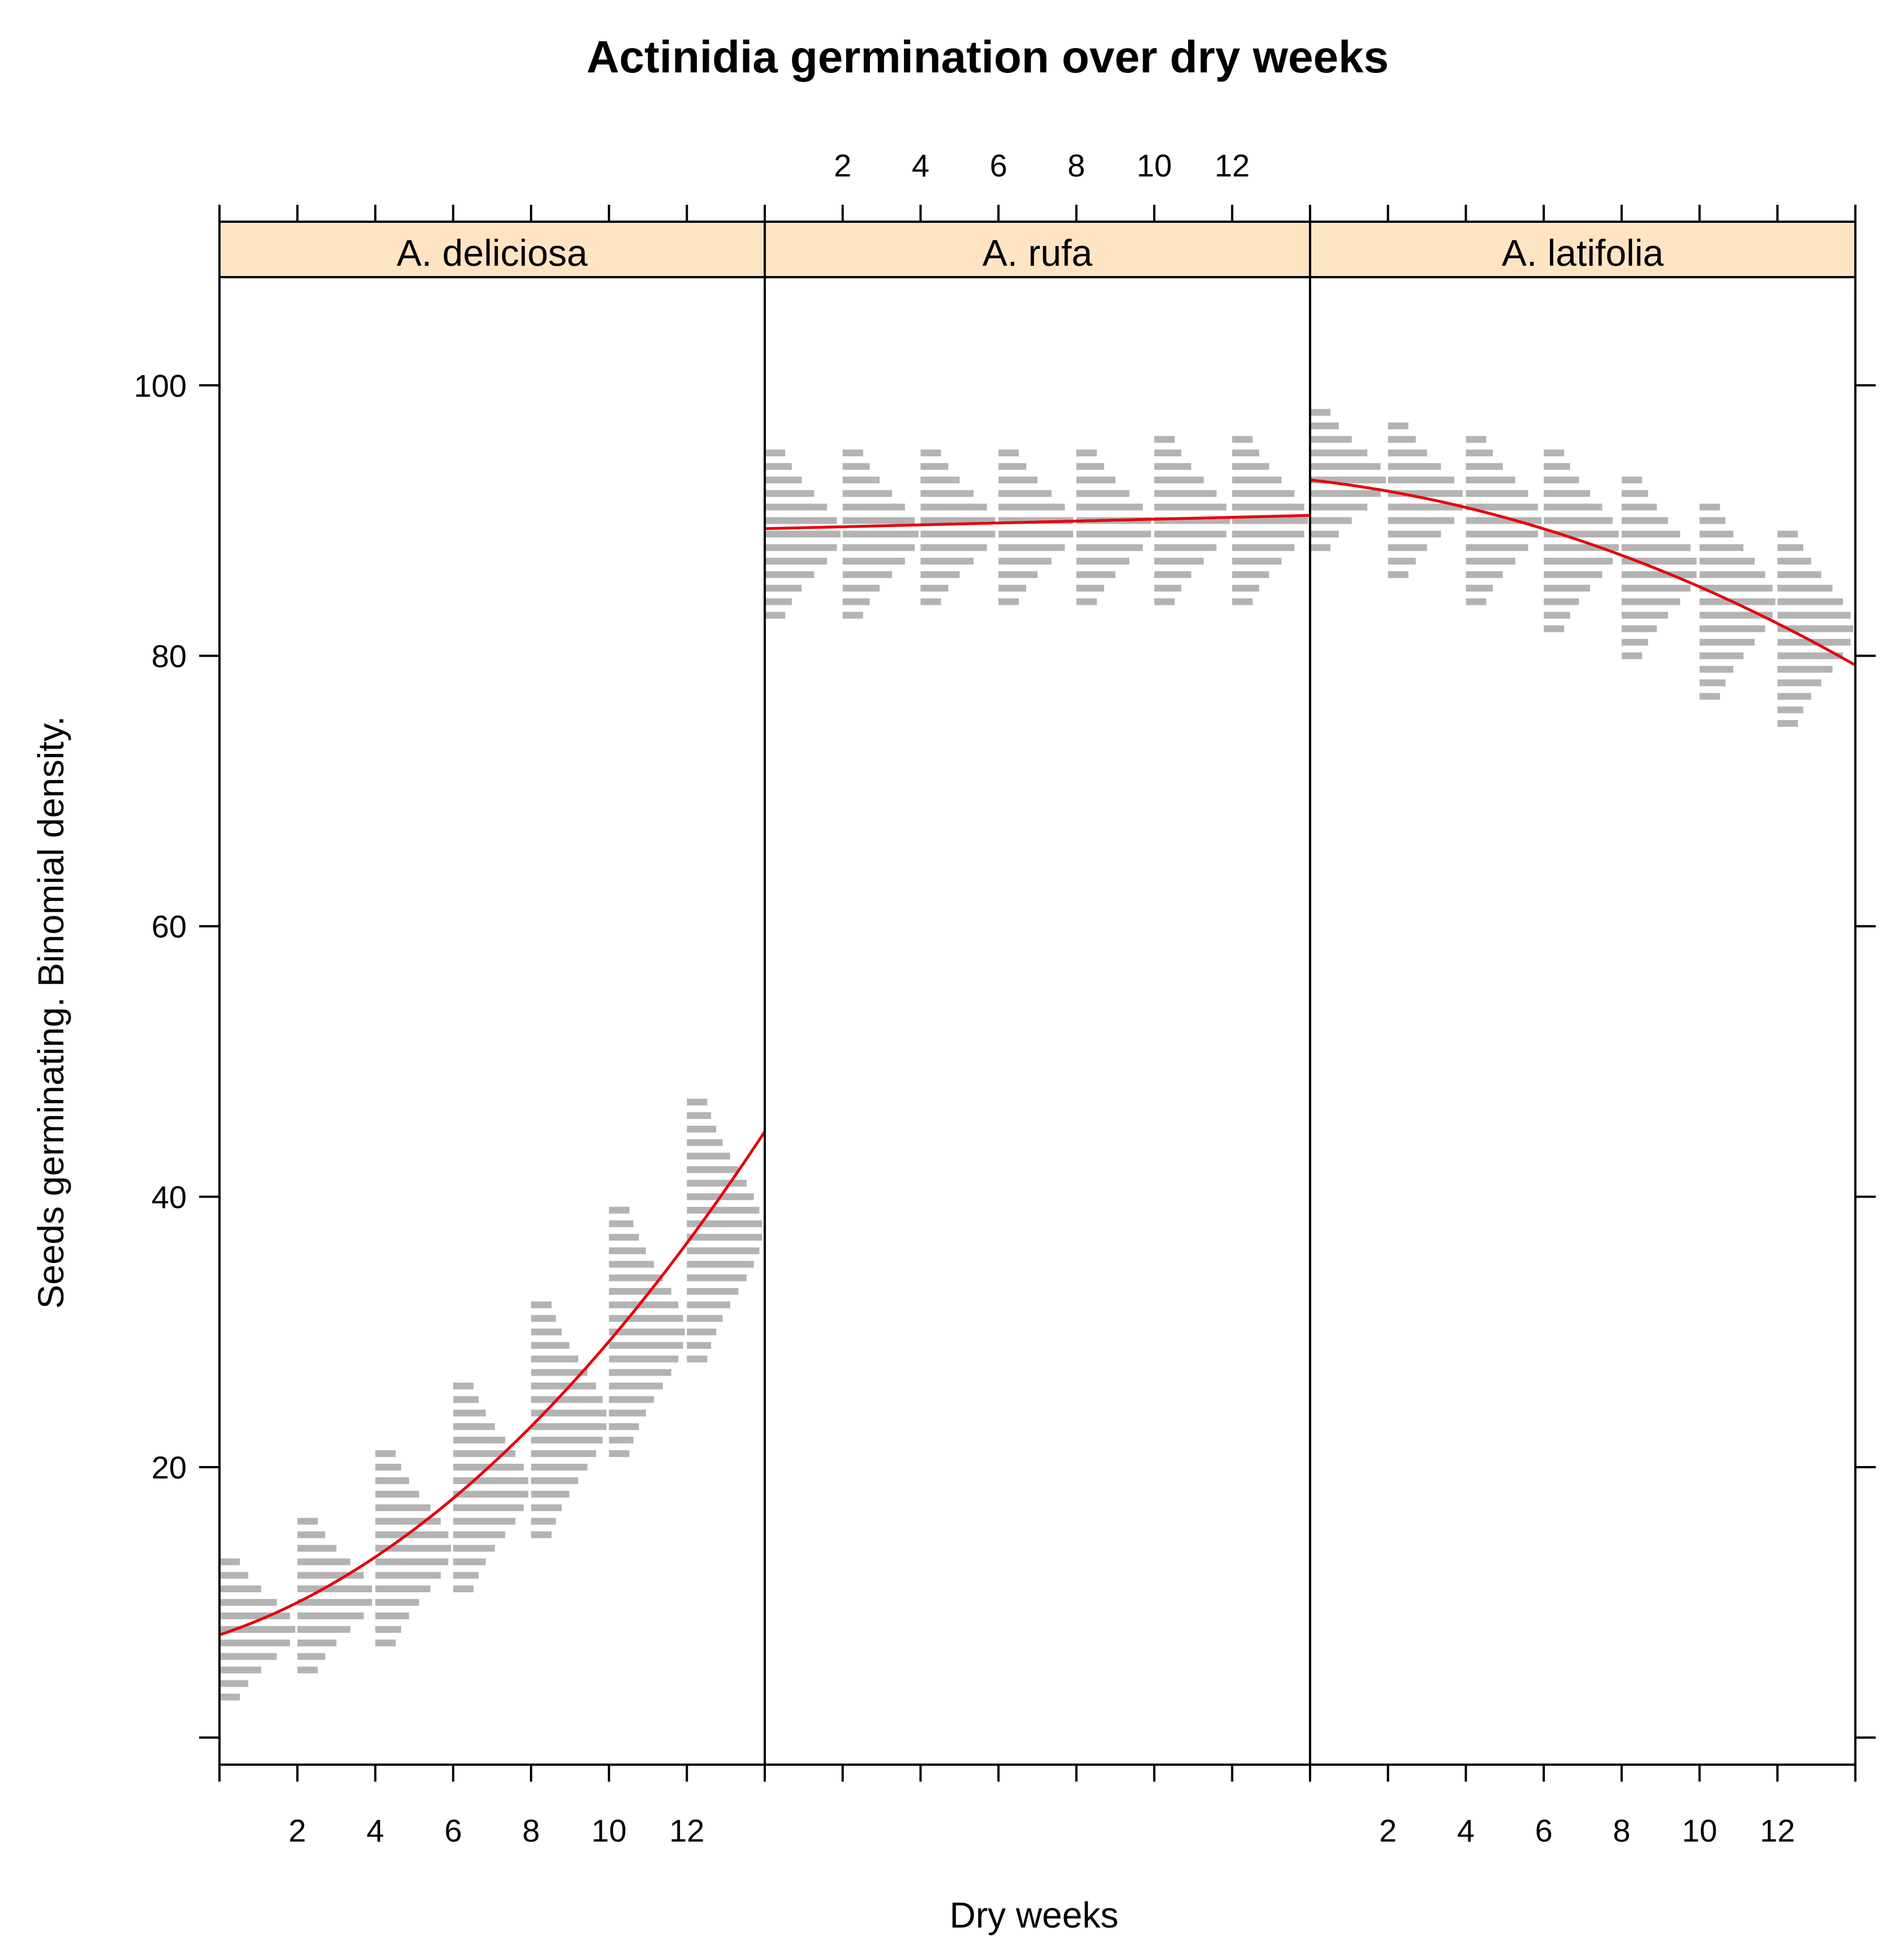  What do you see at coordinates (1095, 480) in the screenshot?
I see `density-bar-w8-v93` at bounding box center [1095, 480].